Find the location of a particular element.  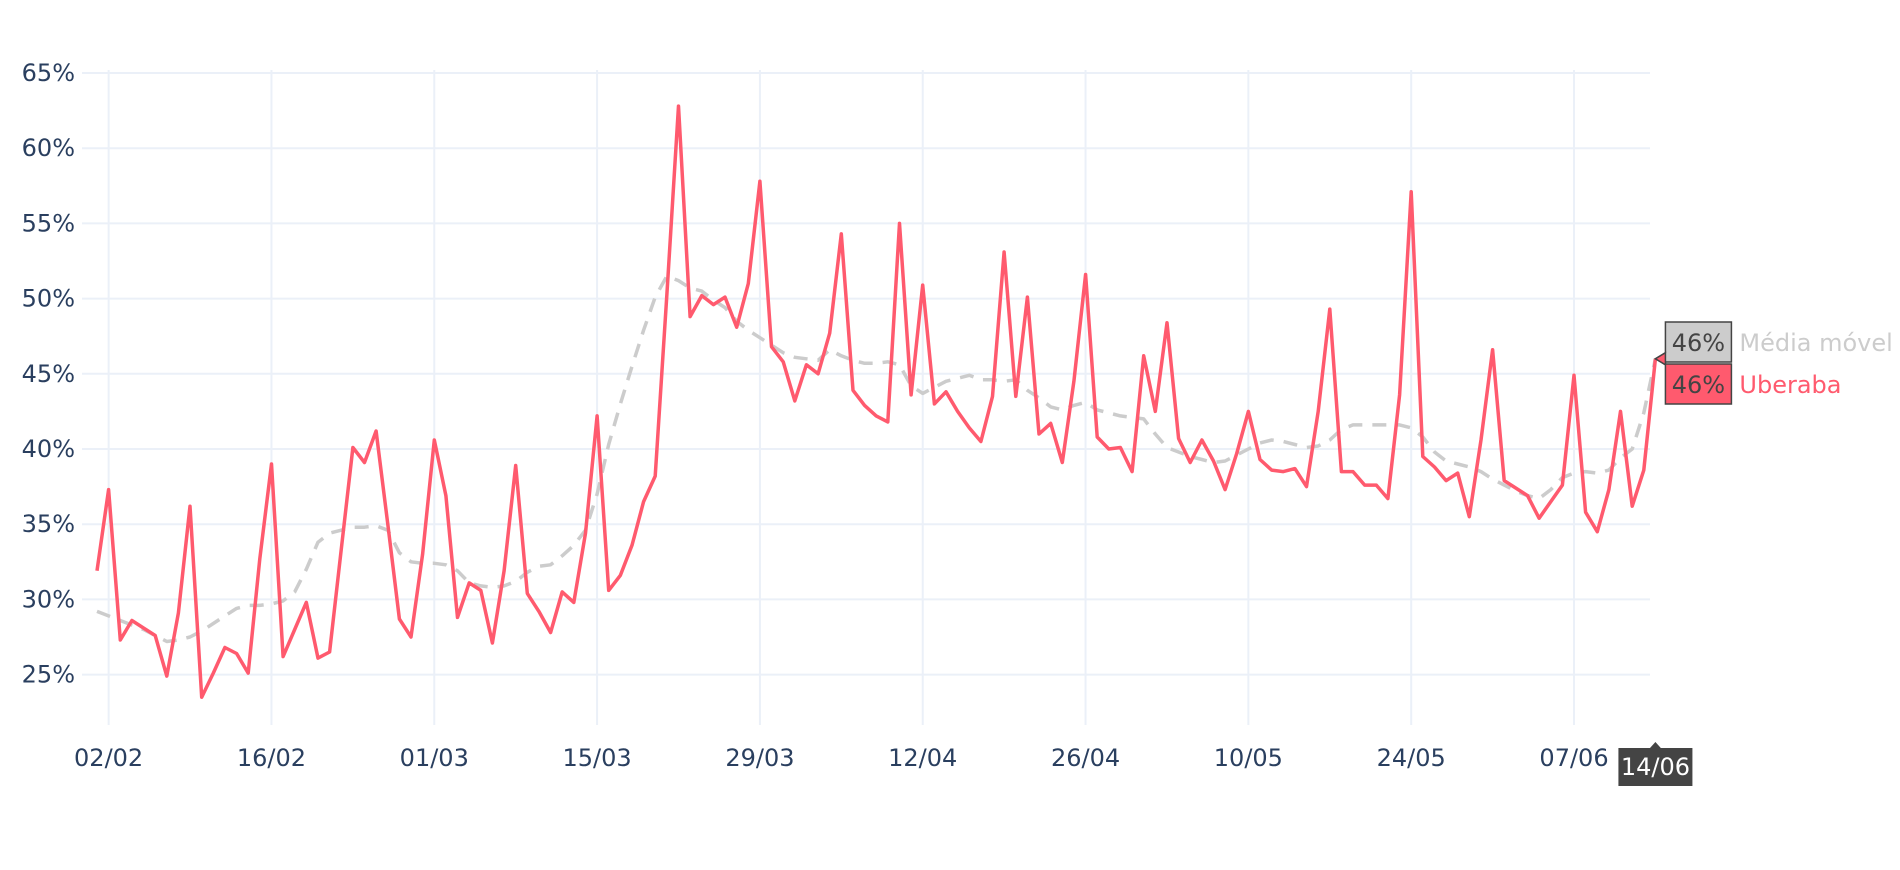

hover-x-label: 14/06 is located at coordinates (1655, 767).